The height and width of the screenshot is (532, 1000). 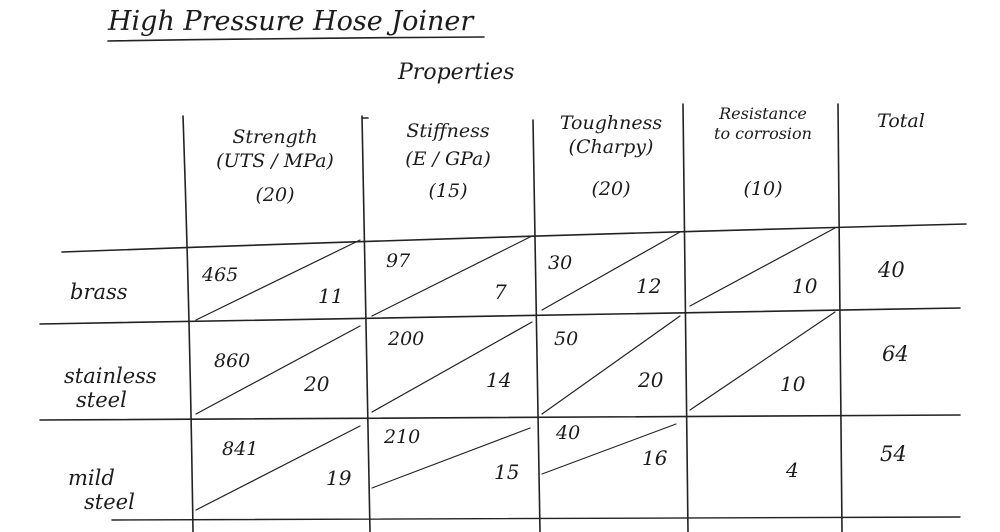 I want to click on cell-mild-toughness-score: 16, so click(x=655, y=458).